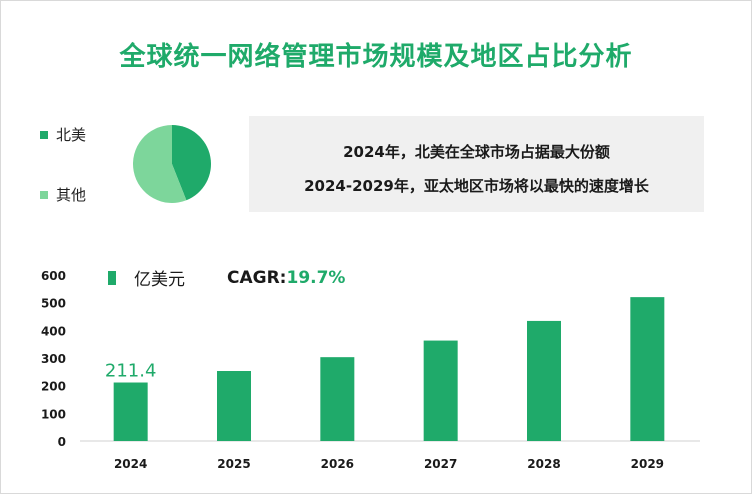 The height and width of the screenshot is (494, 752). I want to click on pie-legend-item-other: 其他, so click(63, 194).